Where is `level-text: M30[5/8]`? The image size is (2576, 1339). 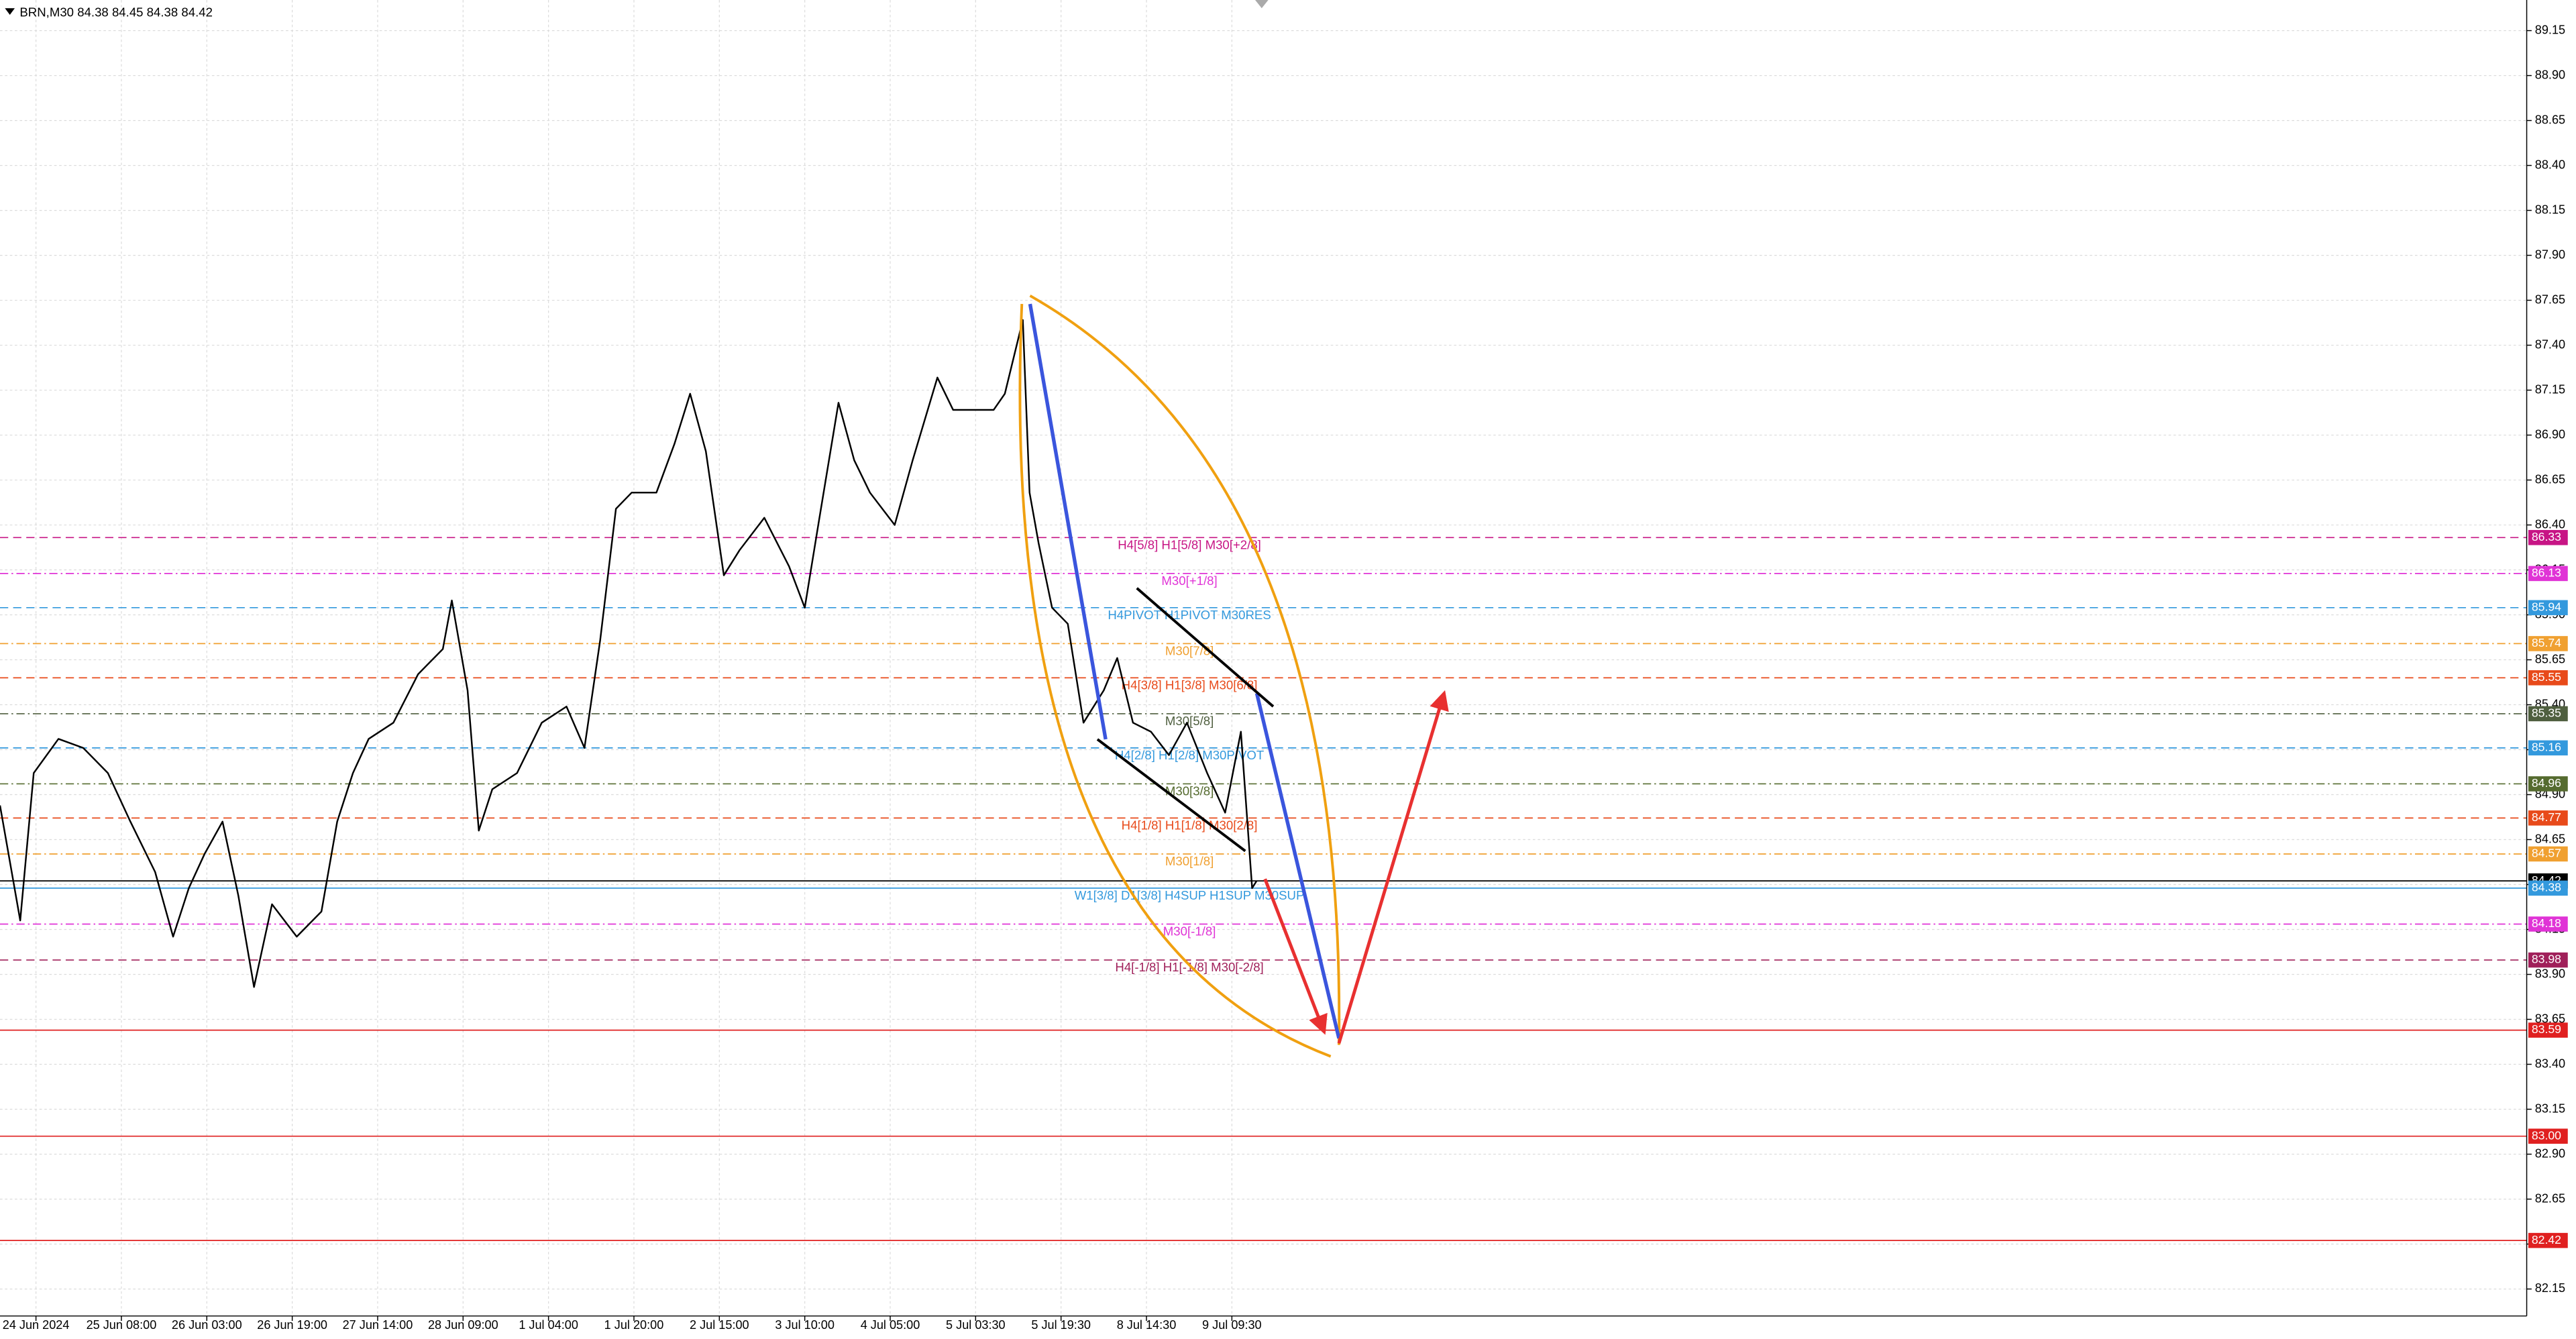 level-text: M30[5/8] is located at coordinates (1189, 721).